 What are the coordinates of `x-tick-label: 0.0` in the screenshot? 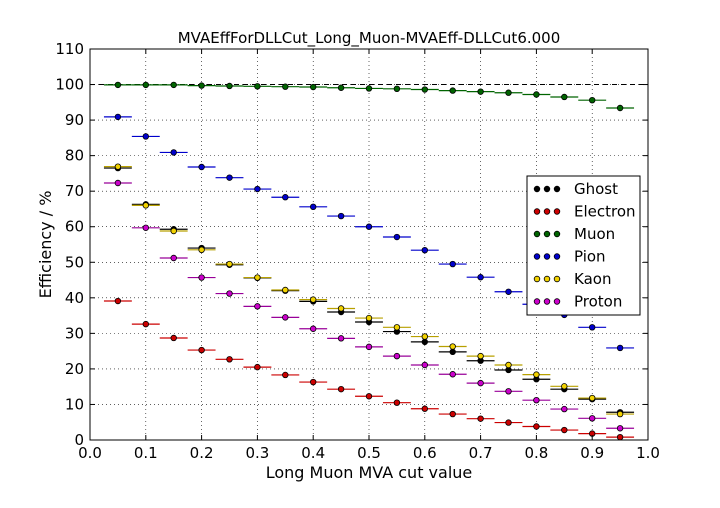 It's located at (90, 453).